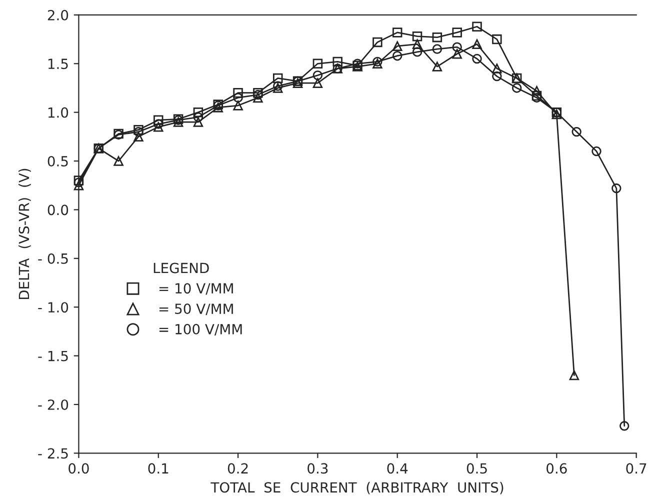 The width and height of the screenshot is (656, 498). I want to click on x-tick-label: 0.6, so click(556, 468).